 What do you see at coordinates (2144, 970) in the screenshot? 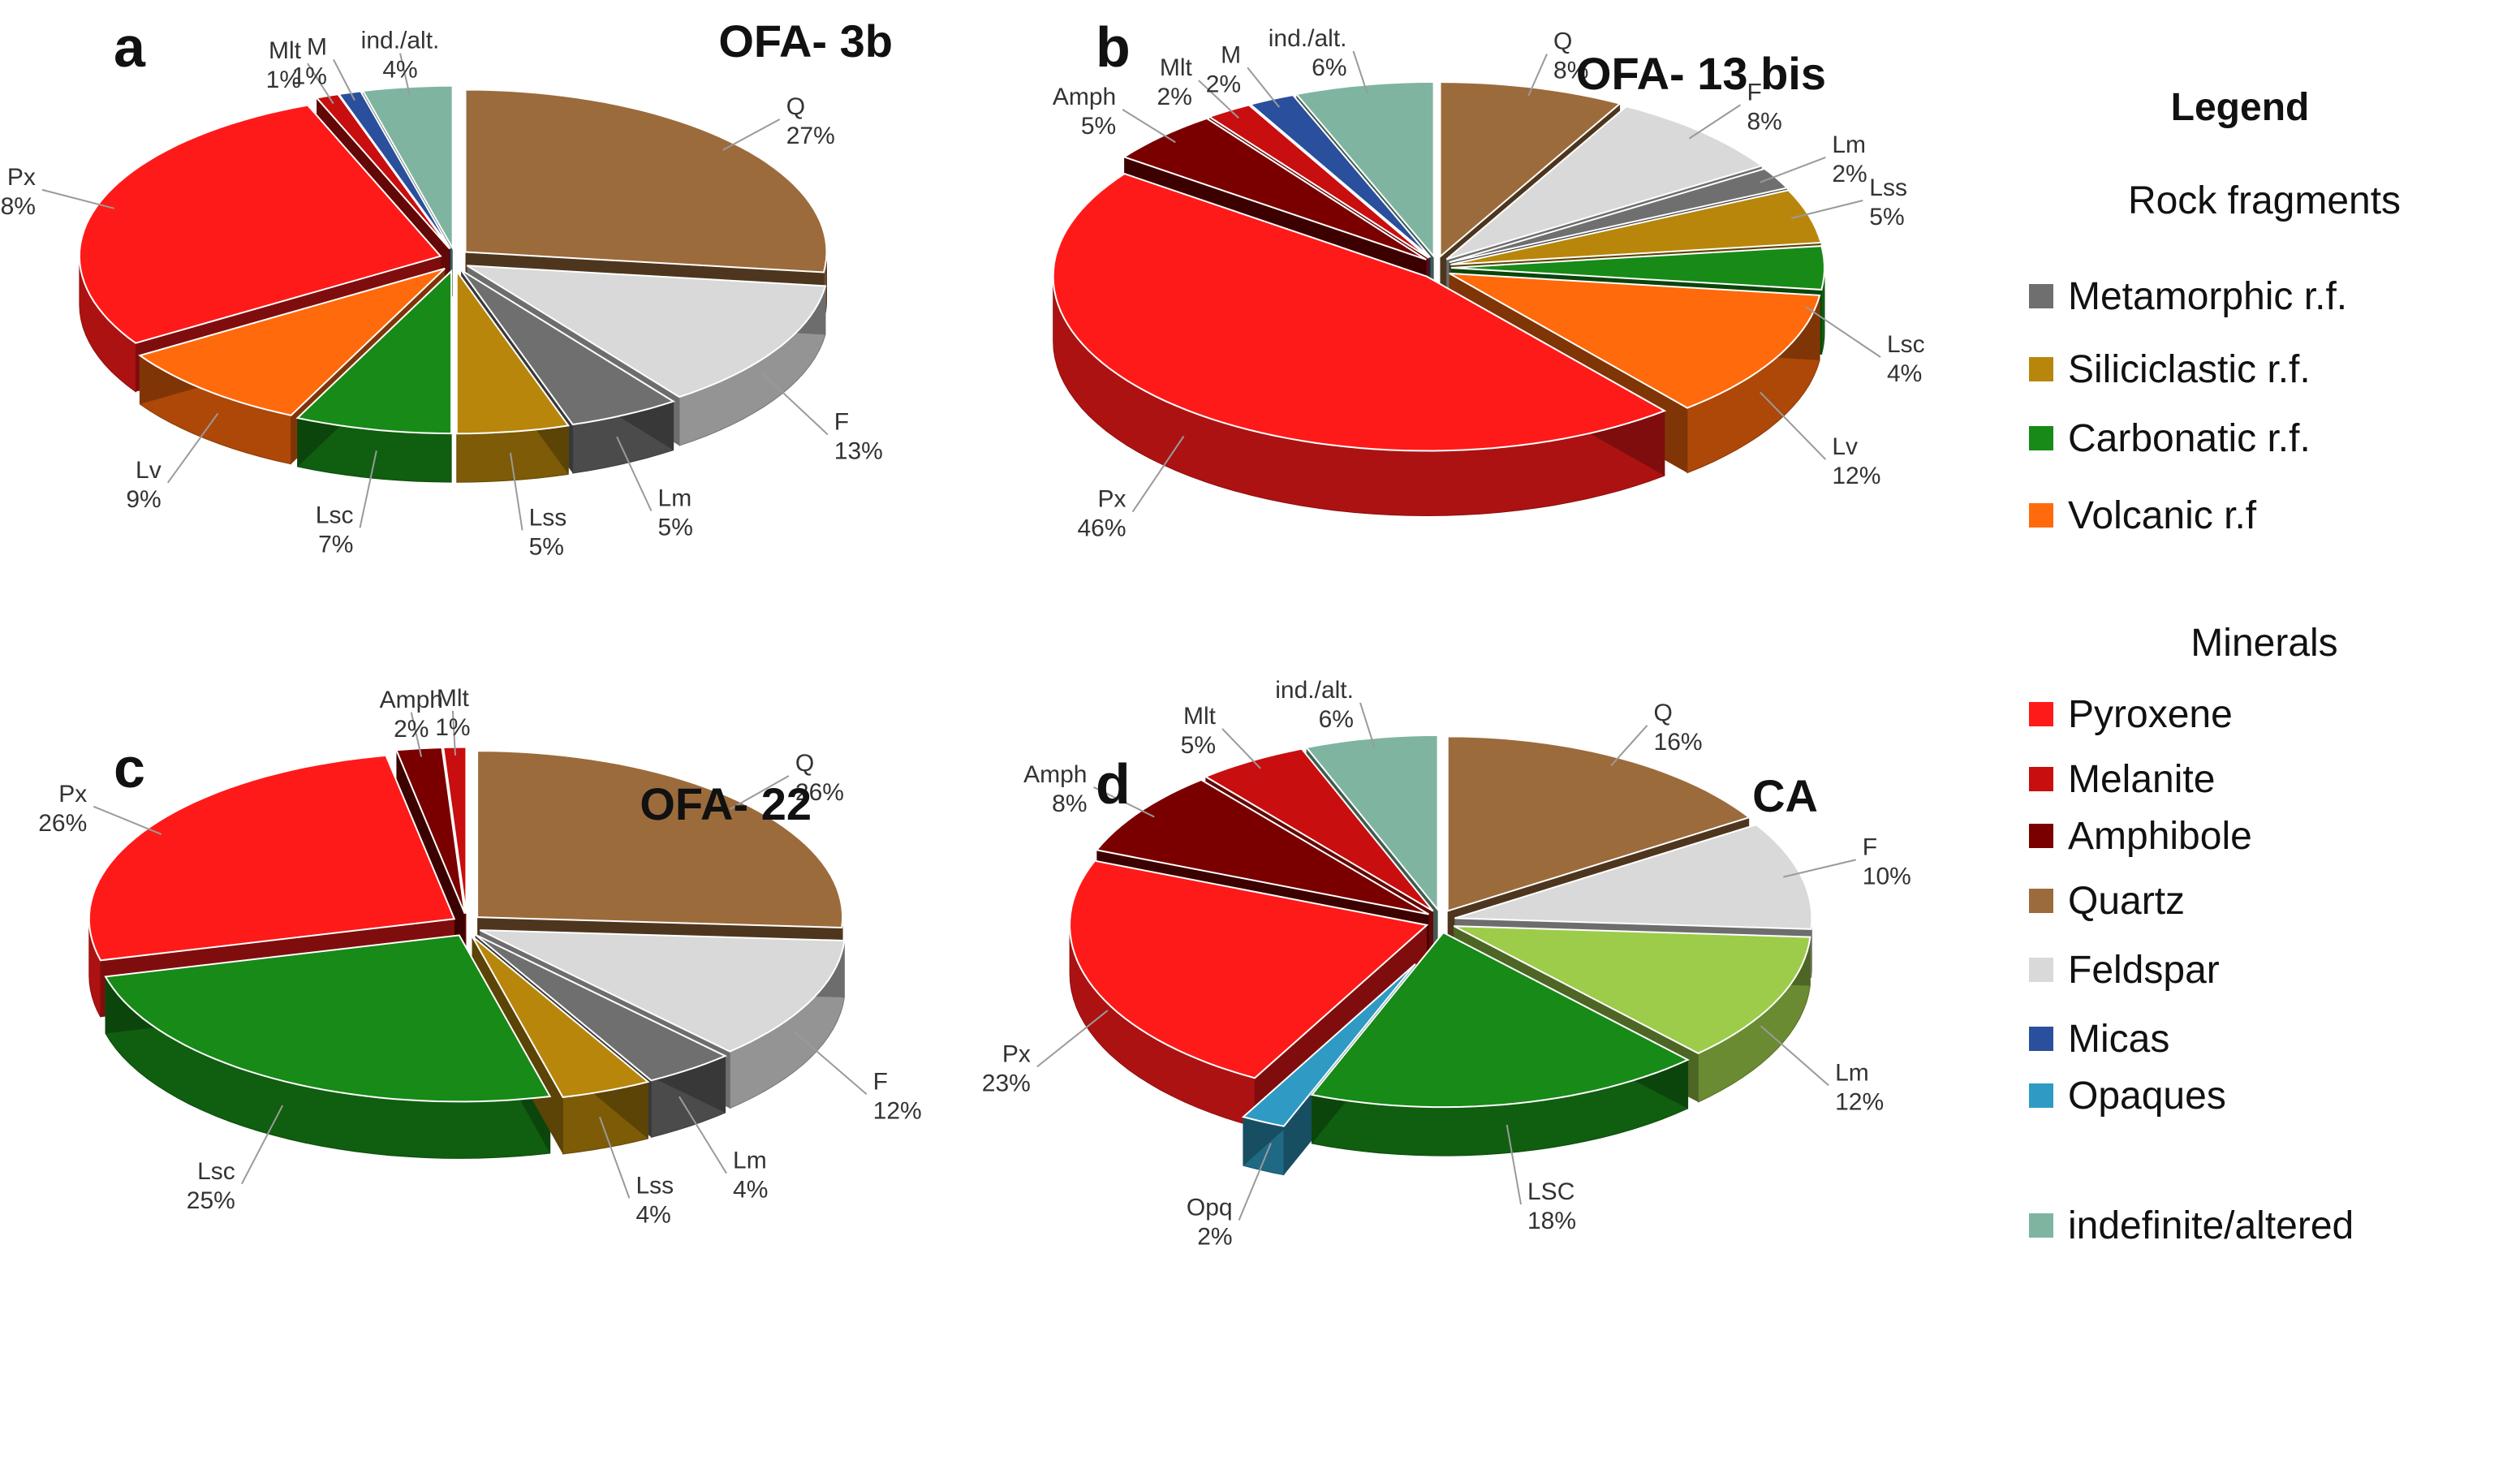
I see `legend-label: Feldspar` at bounding box center [2144, 970].